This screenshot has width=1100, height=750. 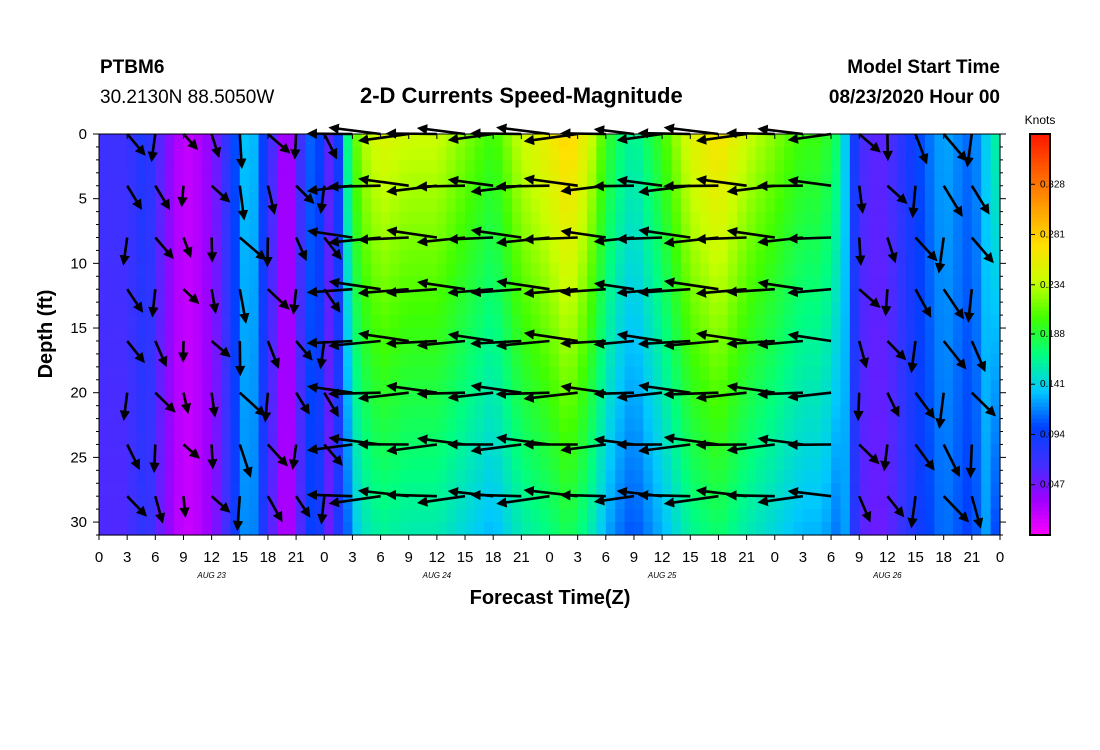 What do you see at coordinates (803, 557) in the screenshot?
I see `x-tick-label: 3` at bounding box center [803, 557].